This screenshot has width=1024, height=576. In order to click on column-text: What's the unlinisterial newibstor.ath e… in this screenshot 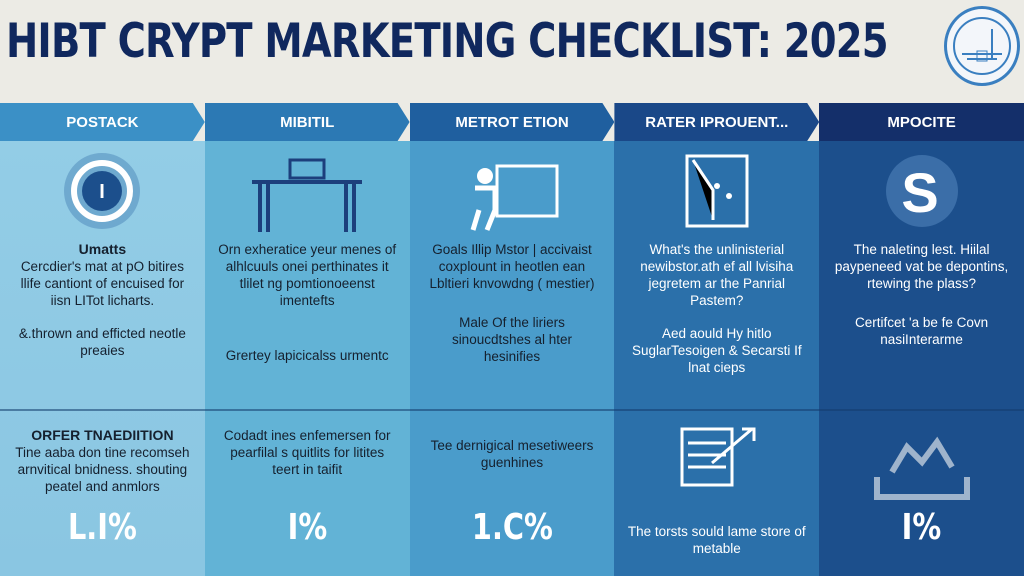, I will do `click(717, 275)`.